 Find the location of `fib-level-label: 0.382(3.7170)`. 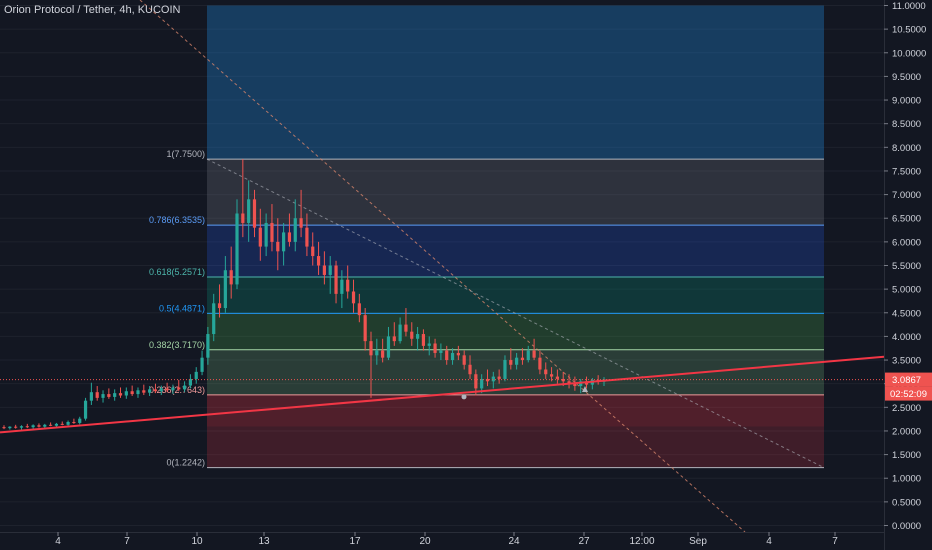

fib-level-label: 0.382(3.7170) is located at coordinates (177, 345).